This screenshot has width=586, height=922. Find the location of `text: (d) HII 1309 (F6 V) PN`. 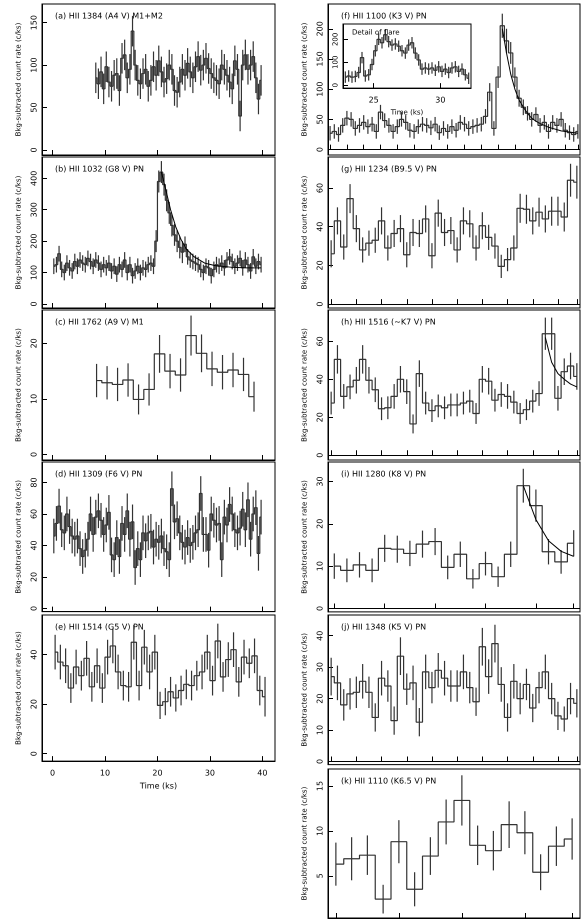

text: (d) HII 1309 (F6 V) PN is located at coordinates (98, 474).